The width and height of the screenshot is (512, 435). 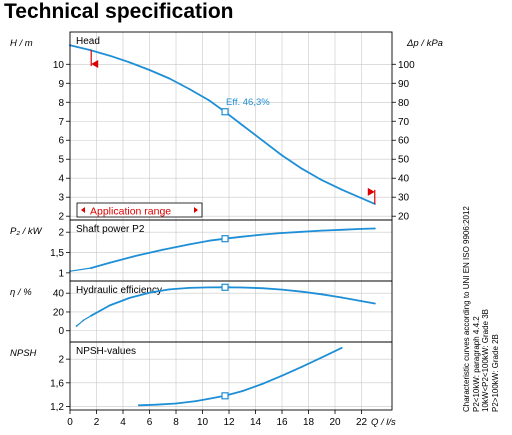 I want to click on y2-tick-label: 50, so click(x=404, y=160).